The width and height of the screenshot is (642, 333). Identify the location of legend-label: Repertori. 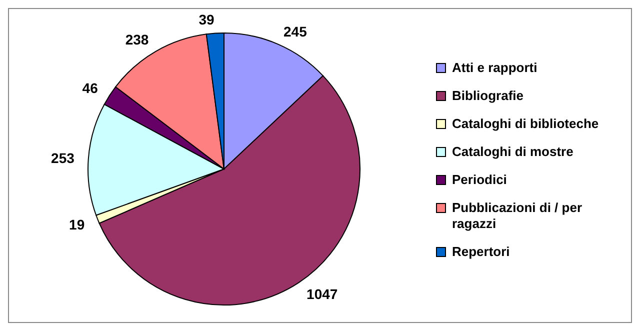
(481, 252).